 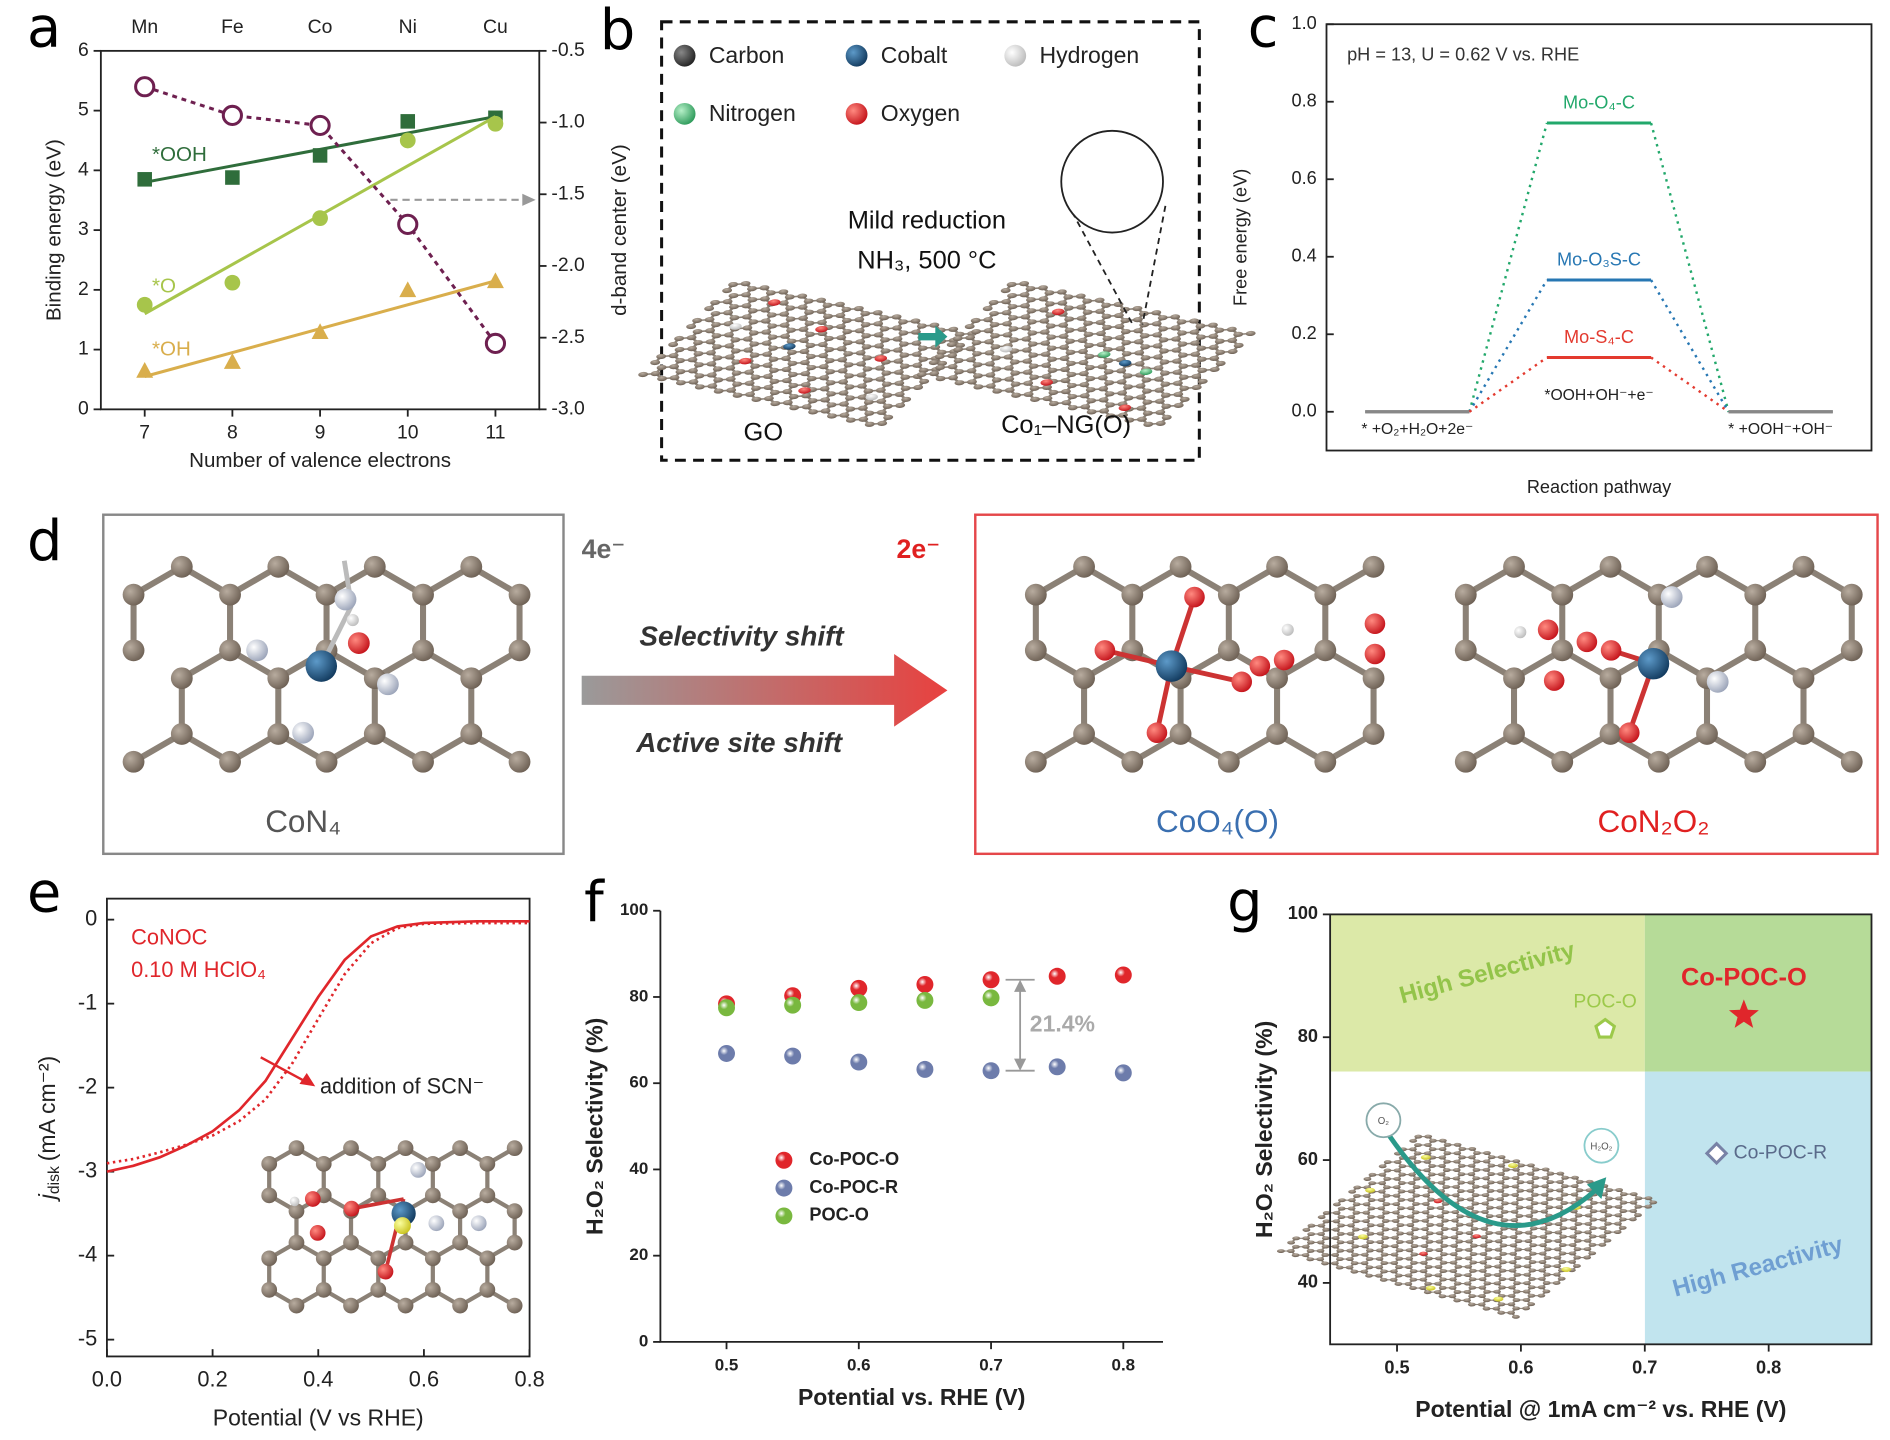 I want to click on x-tick-label: 0.6, so click(x=1520, y=1367).